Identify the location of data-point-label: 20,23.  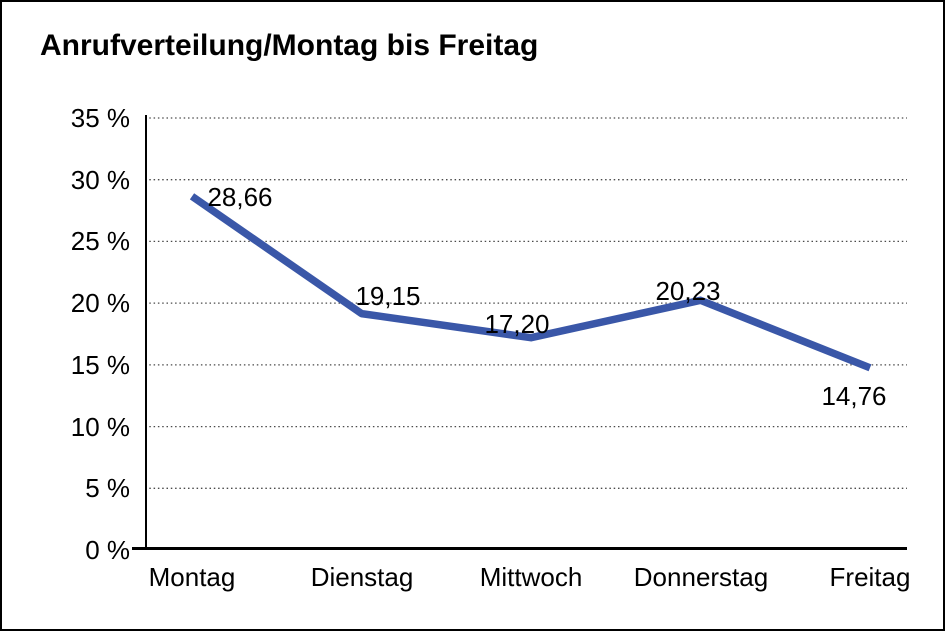
(688, 291).